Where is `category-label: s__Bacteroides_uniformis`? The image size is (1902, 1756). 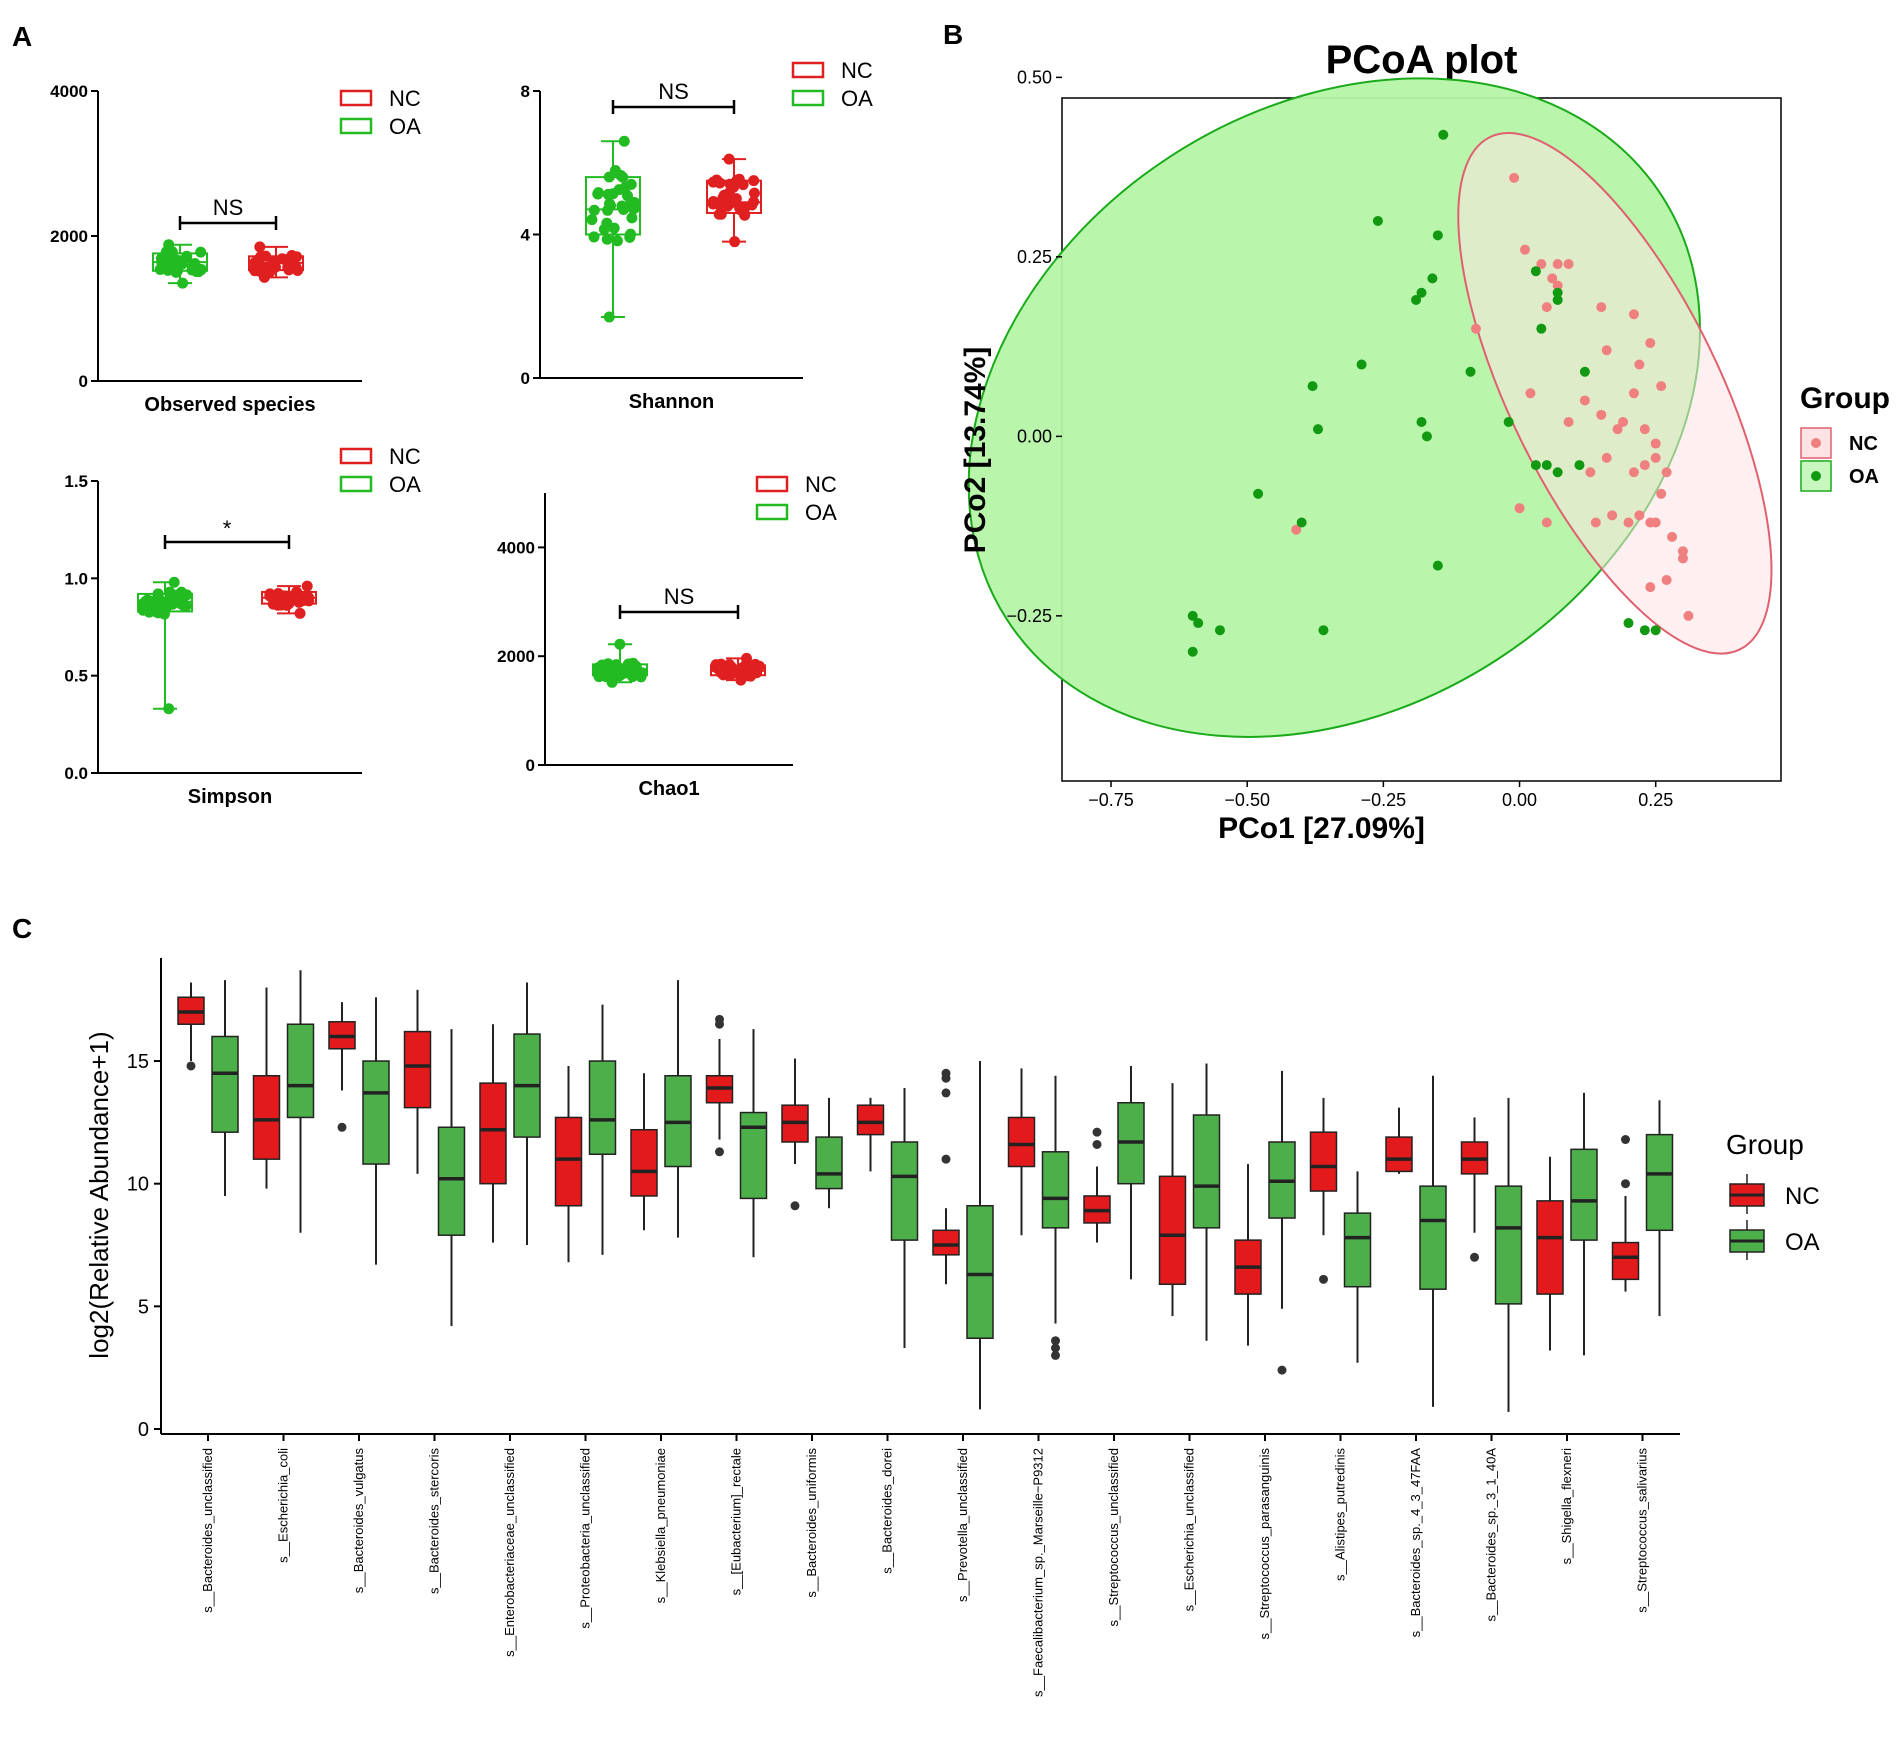 category-label: s__Bacteroides_uniformis is located at coordinates (811, 1523).